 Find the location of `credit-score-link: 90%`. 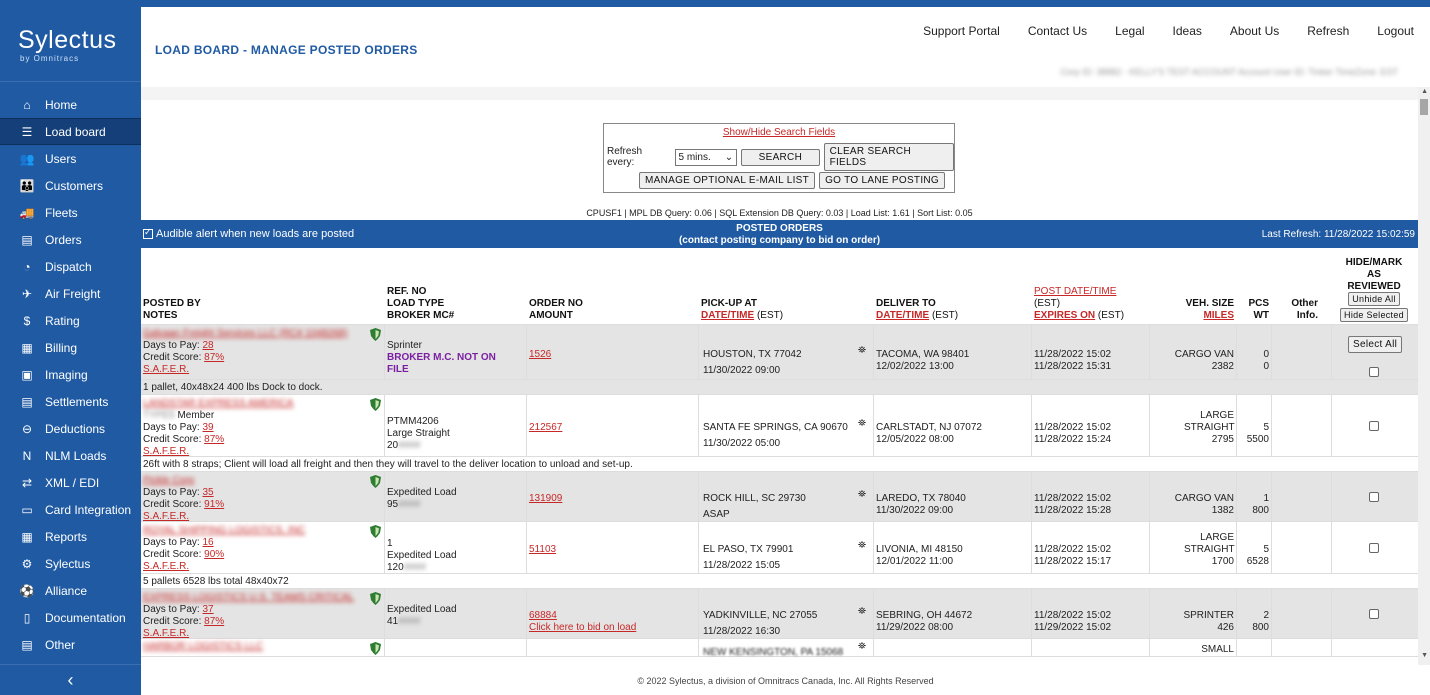

credit-score-link: 90% is located at coordinates (214, 554).